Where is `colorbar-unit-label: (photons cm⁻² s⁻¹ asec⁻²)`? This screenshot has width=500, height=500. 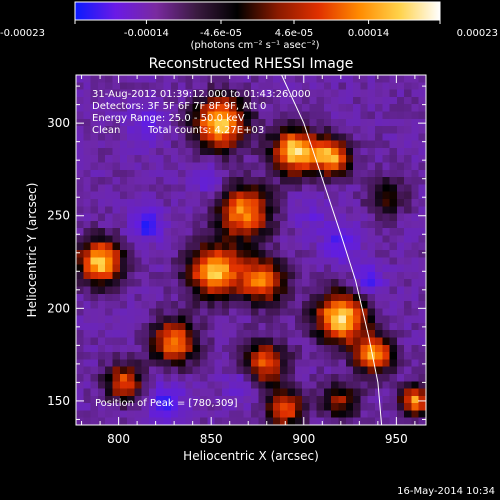 colorbar-unit-label: (photons cm⁻² s⁻¹ asec⁻²) is located at coordinates (254, 45).